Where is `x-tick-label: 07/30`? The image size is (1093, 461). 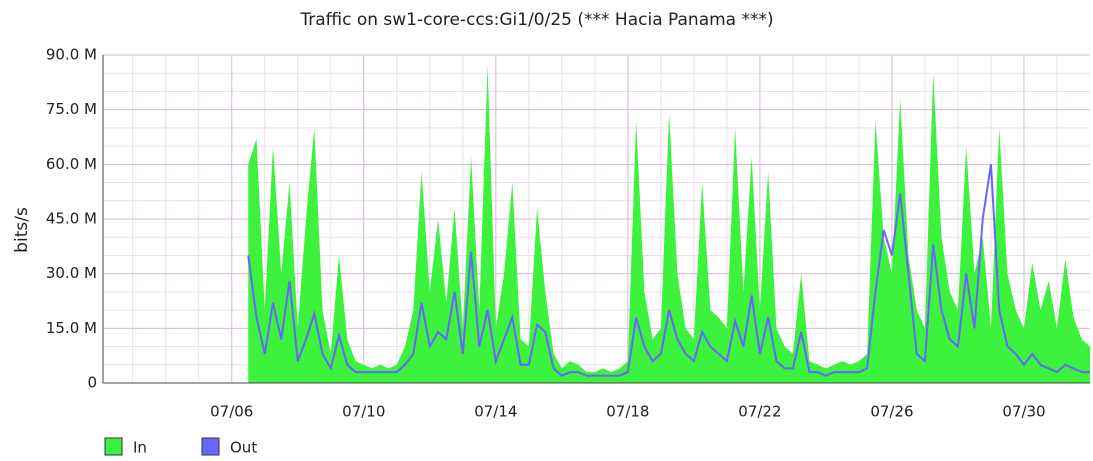
x-tick-label: 07/30 is located at coordinates (1023, 412).